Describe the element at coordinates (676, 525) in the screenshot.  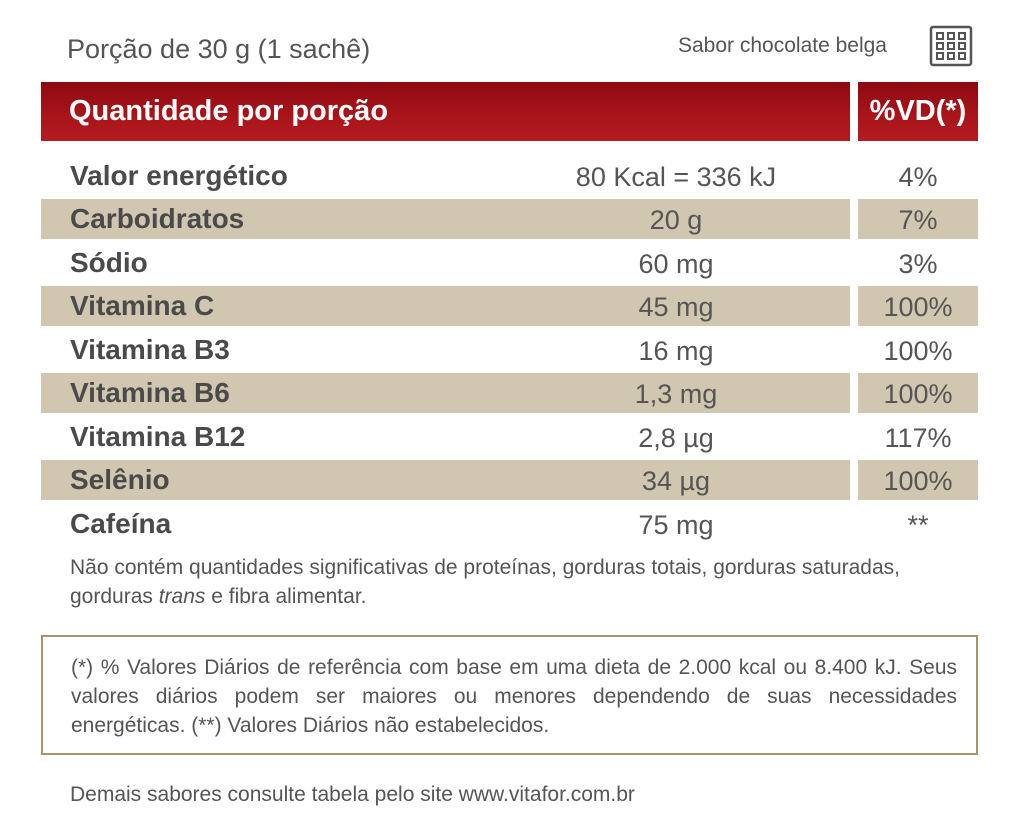
I see `nutrient-amount: 75 mg` at that location.